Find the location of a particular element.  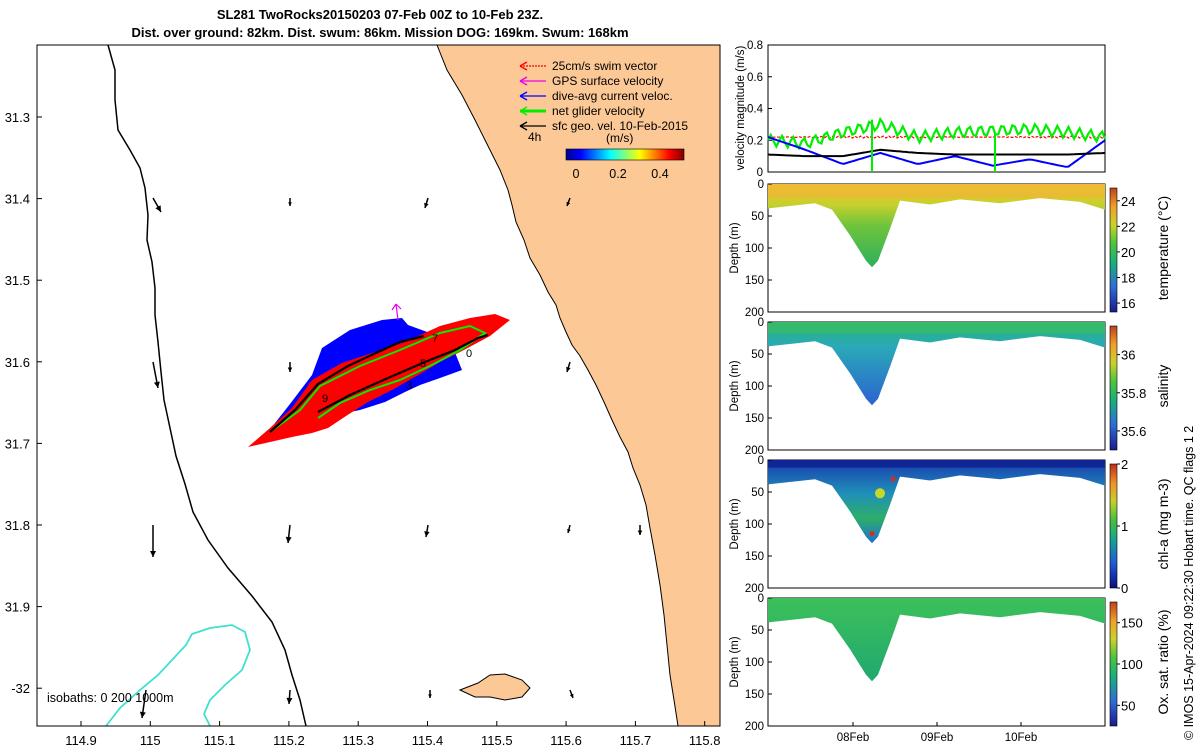

legend-entry: net glider velocity is located at coordinates (582, 111).